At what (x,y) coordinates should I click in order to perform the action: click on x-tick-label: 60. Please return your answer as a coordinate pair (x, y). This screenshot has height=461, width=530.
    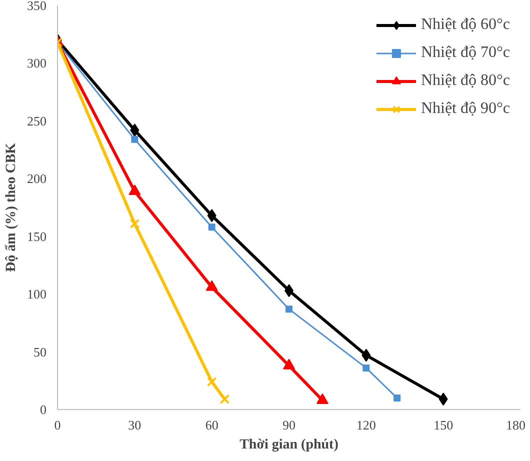
    Looking at the image, I should click on (211, 425).